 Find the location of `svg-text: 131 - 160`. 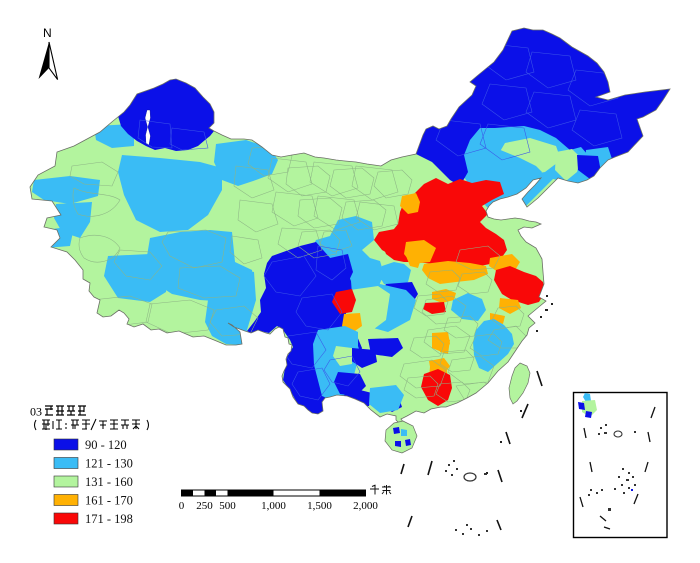

svg-text: 131 - 160 is located at coordinates (109, 482).